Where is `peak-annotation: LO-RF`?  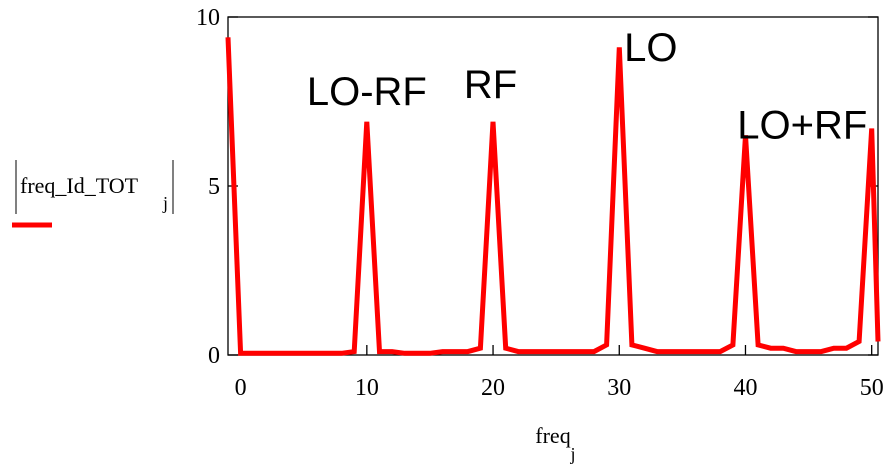 peak-annotation: LO-RF is located at coordinates (367, 92).